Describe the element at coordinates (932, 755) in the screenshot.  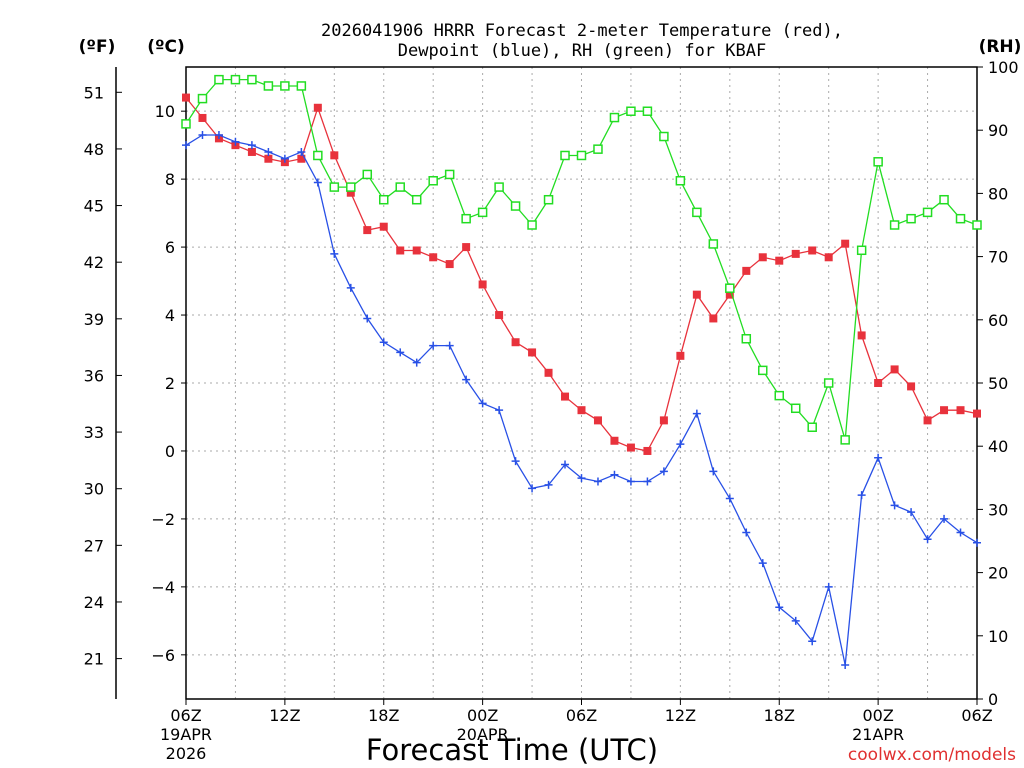
I see `credit-text: coolwx.com/models` at that location.